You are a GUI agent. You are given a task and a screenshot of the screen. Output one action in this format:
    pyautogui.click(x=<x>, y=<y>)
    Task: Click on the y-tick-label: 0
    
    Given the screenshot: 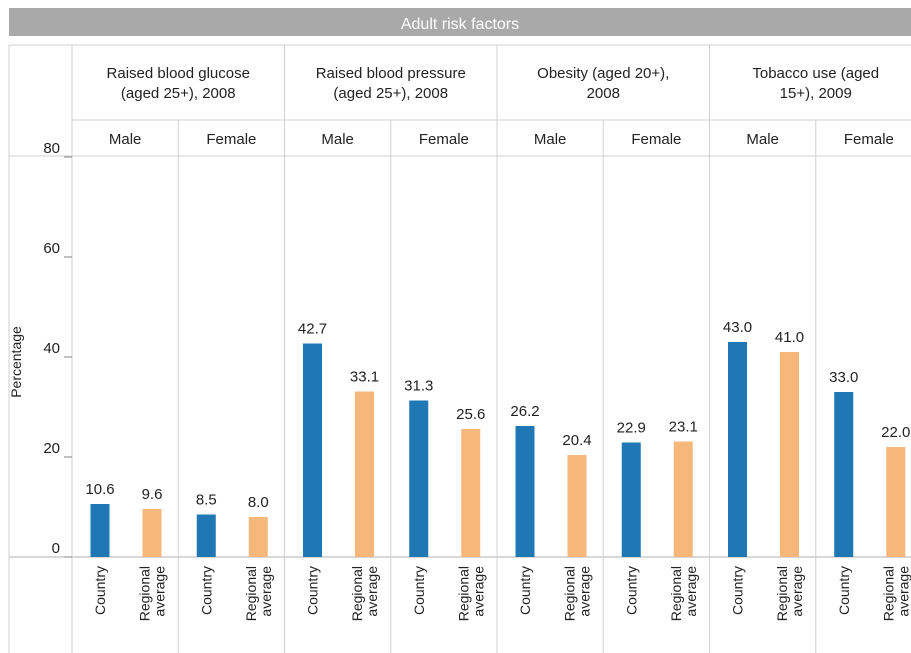 What is the action you would take?
    pyautogui.click(x=56, y=548)
    